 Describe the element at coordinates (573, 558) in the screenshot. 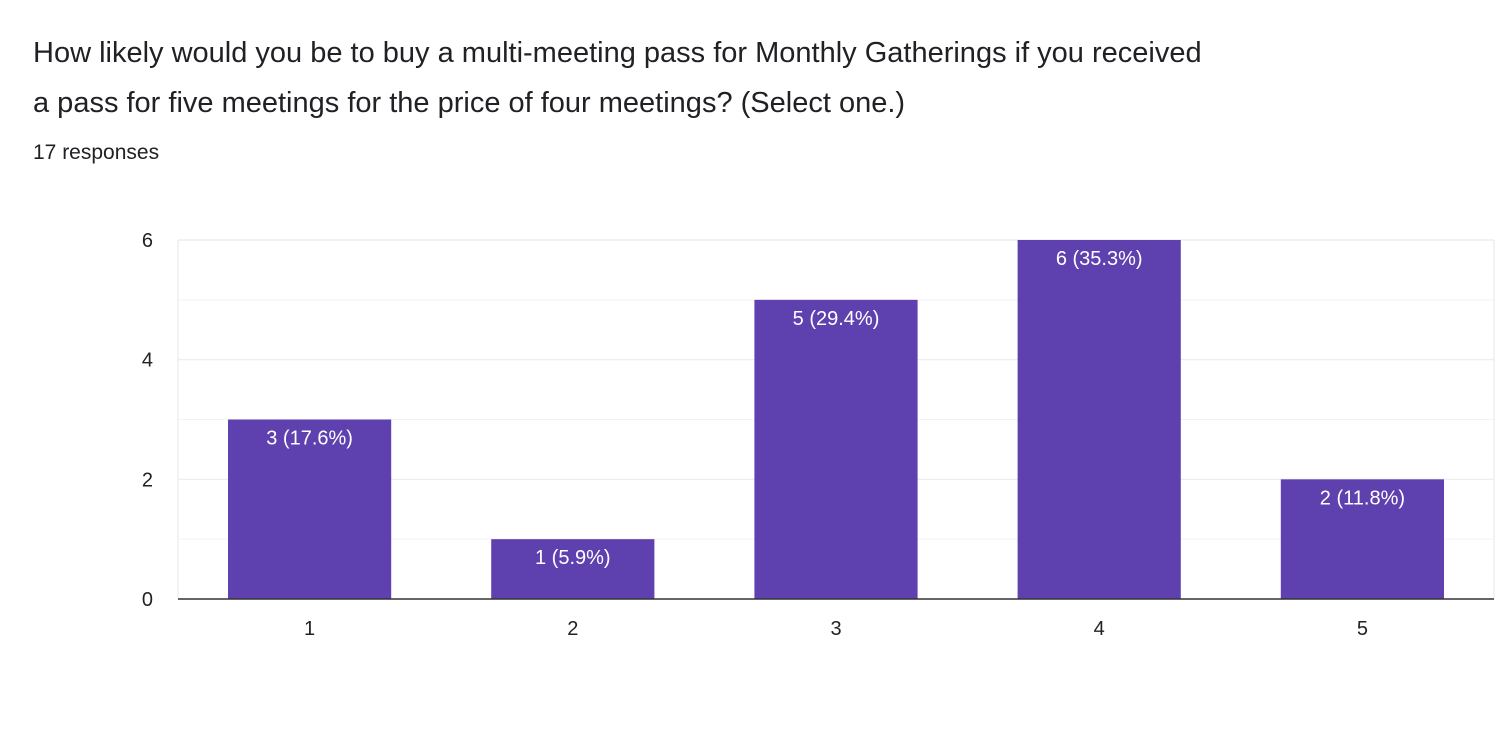

I see `bar-value-label: 1 (5.9%)` at that location.